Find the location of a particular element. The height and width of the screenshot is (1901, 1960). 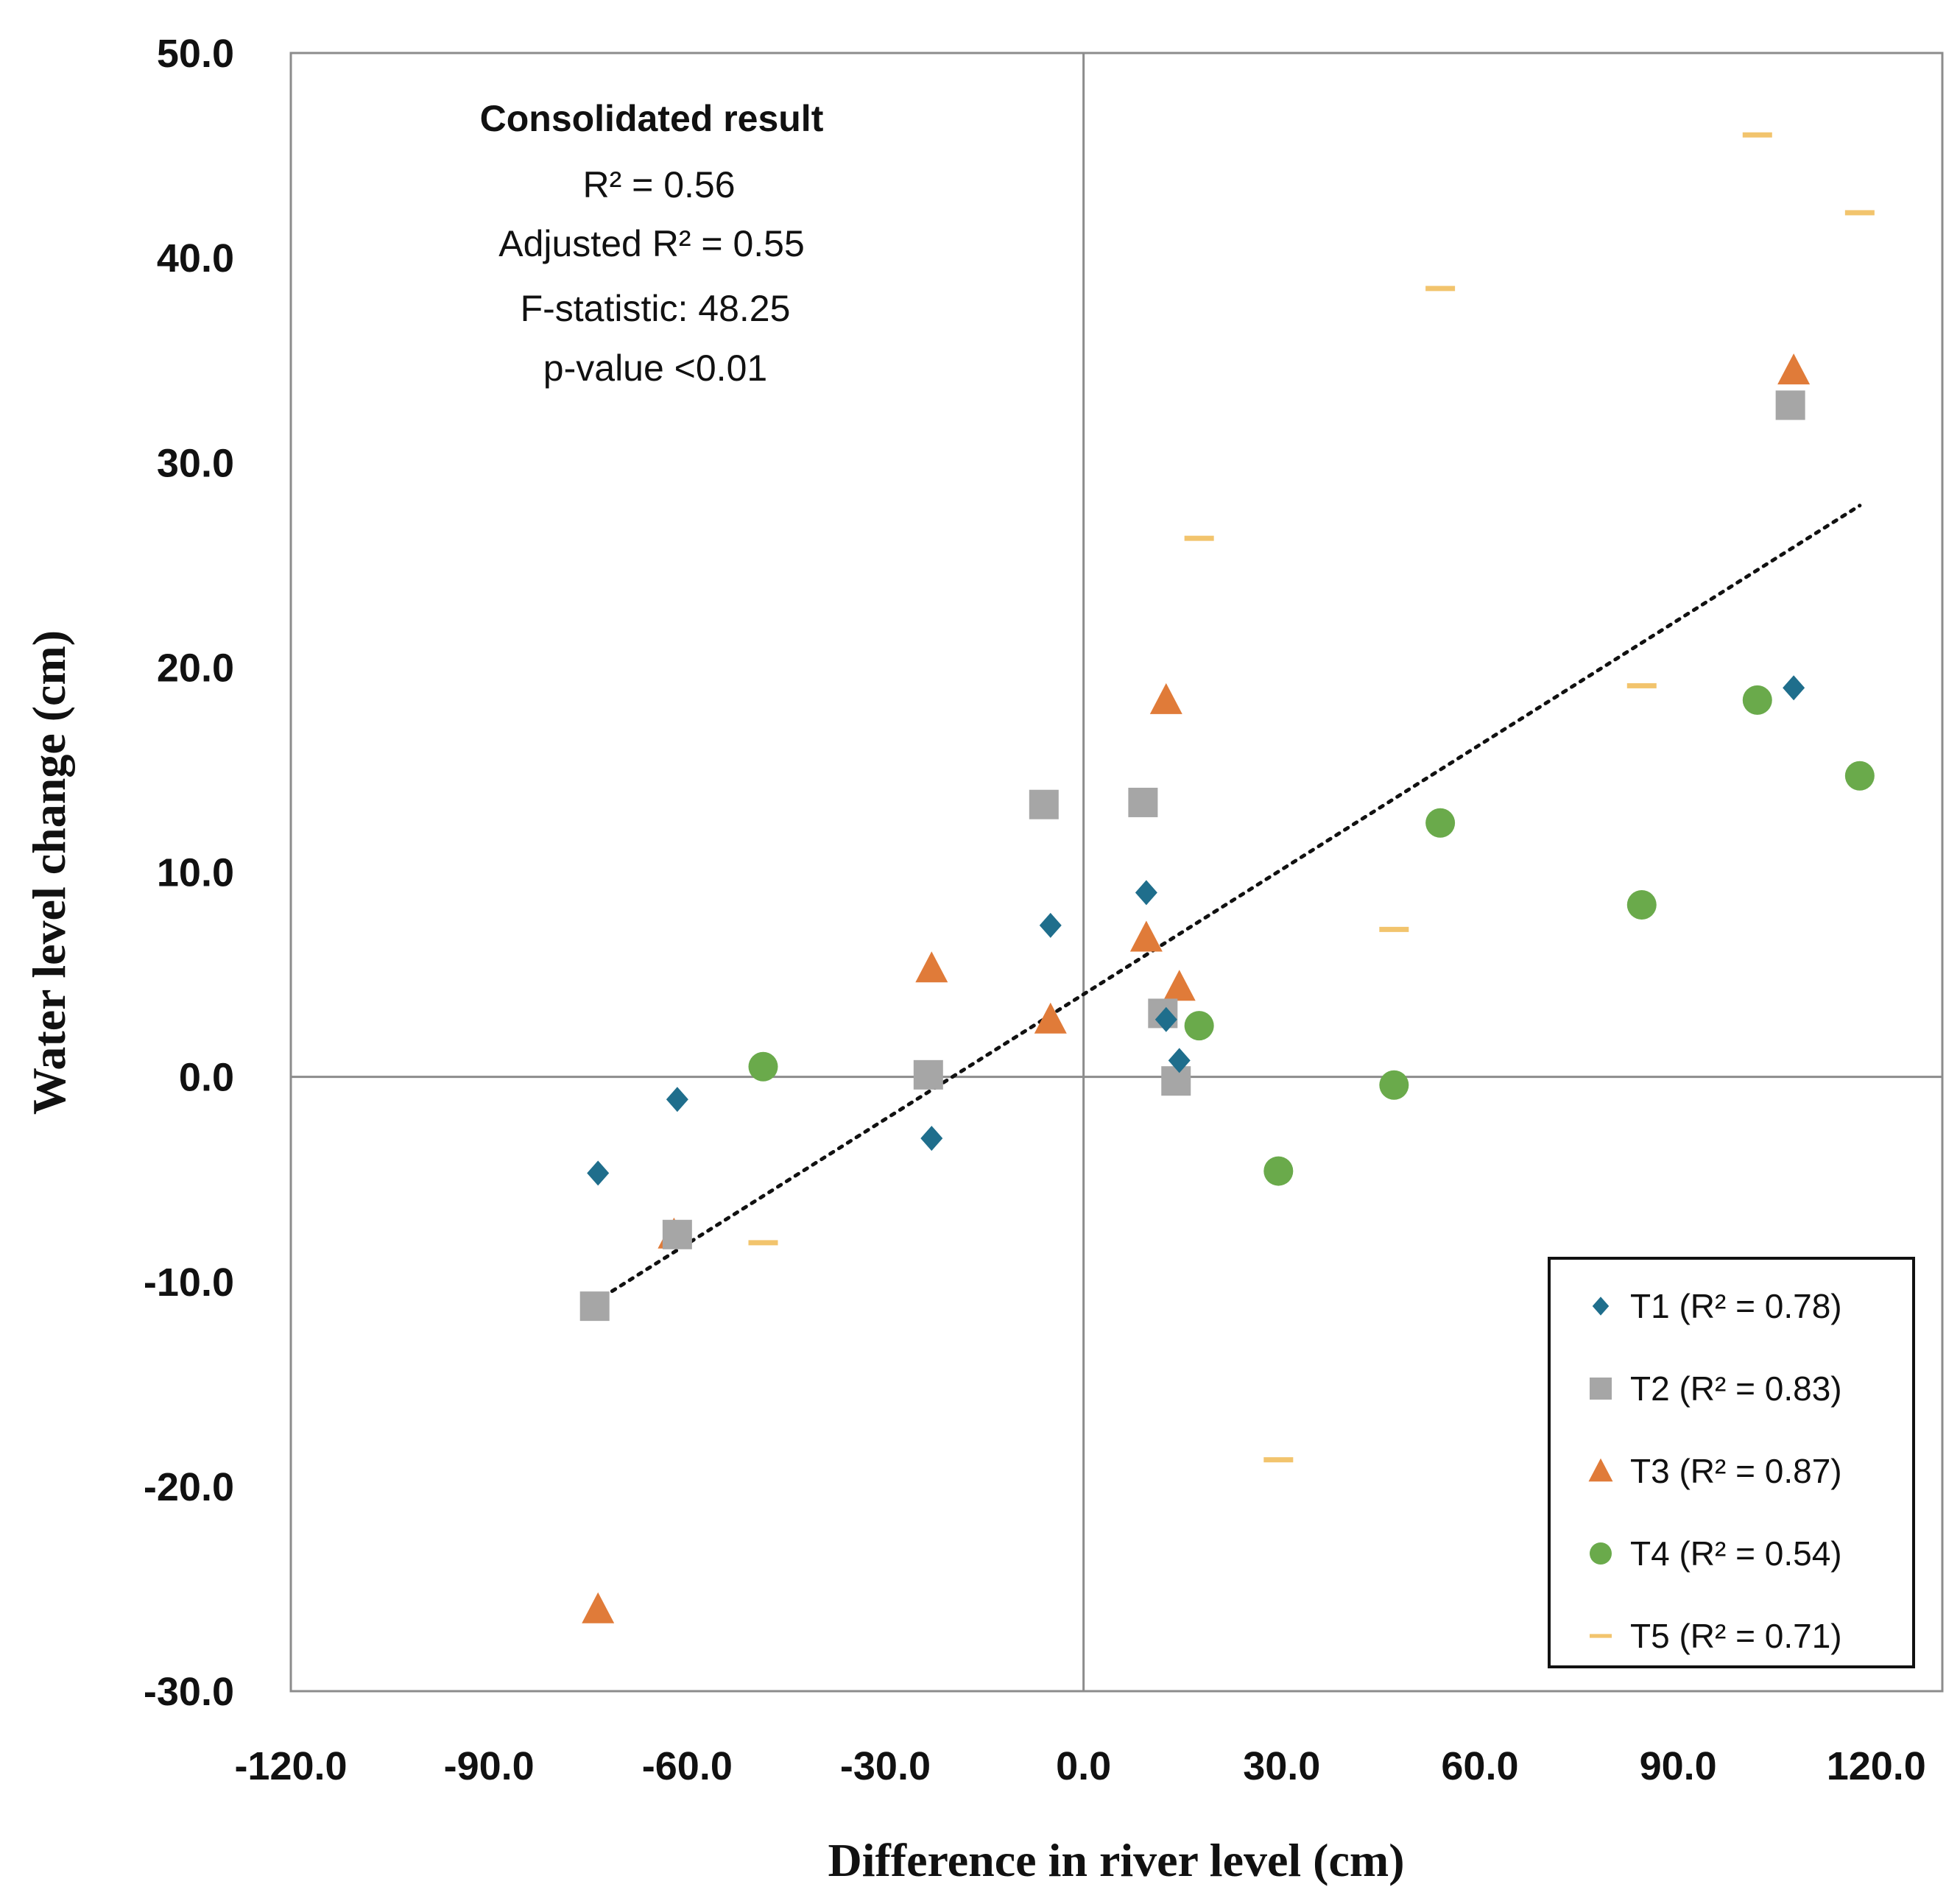

y-tick-label: 30.0 is located at coordinates (196, 463).